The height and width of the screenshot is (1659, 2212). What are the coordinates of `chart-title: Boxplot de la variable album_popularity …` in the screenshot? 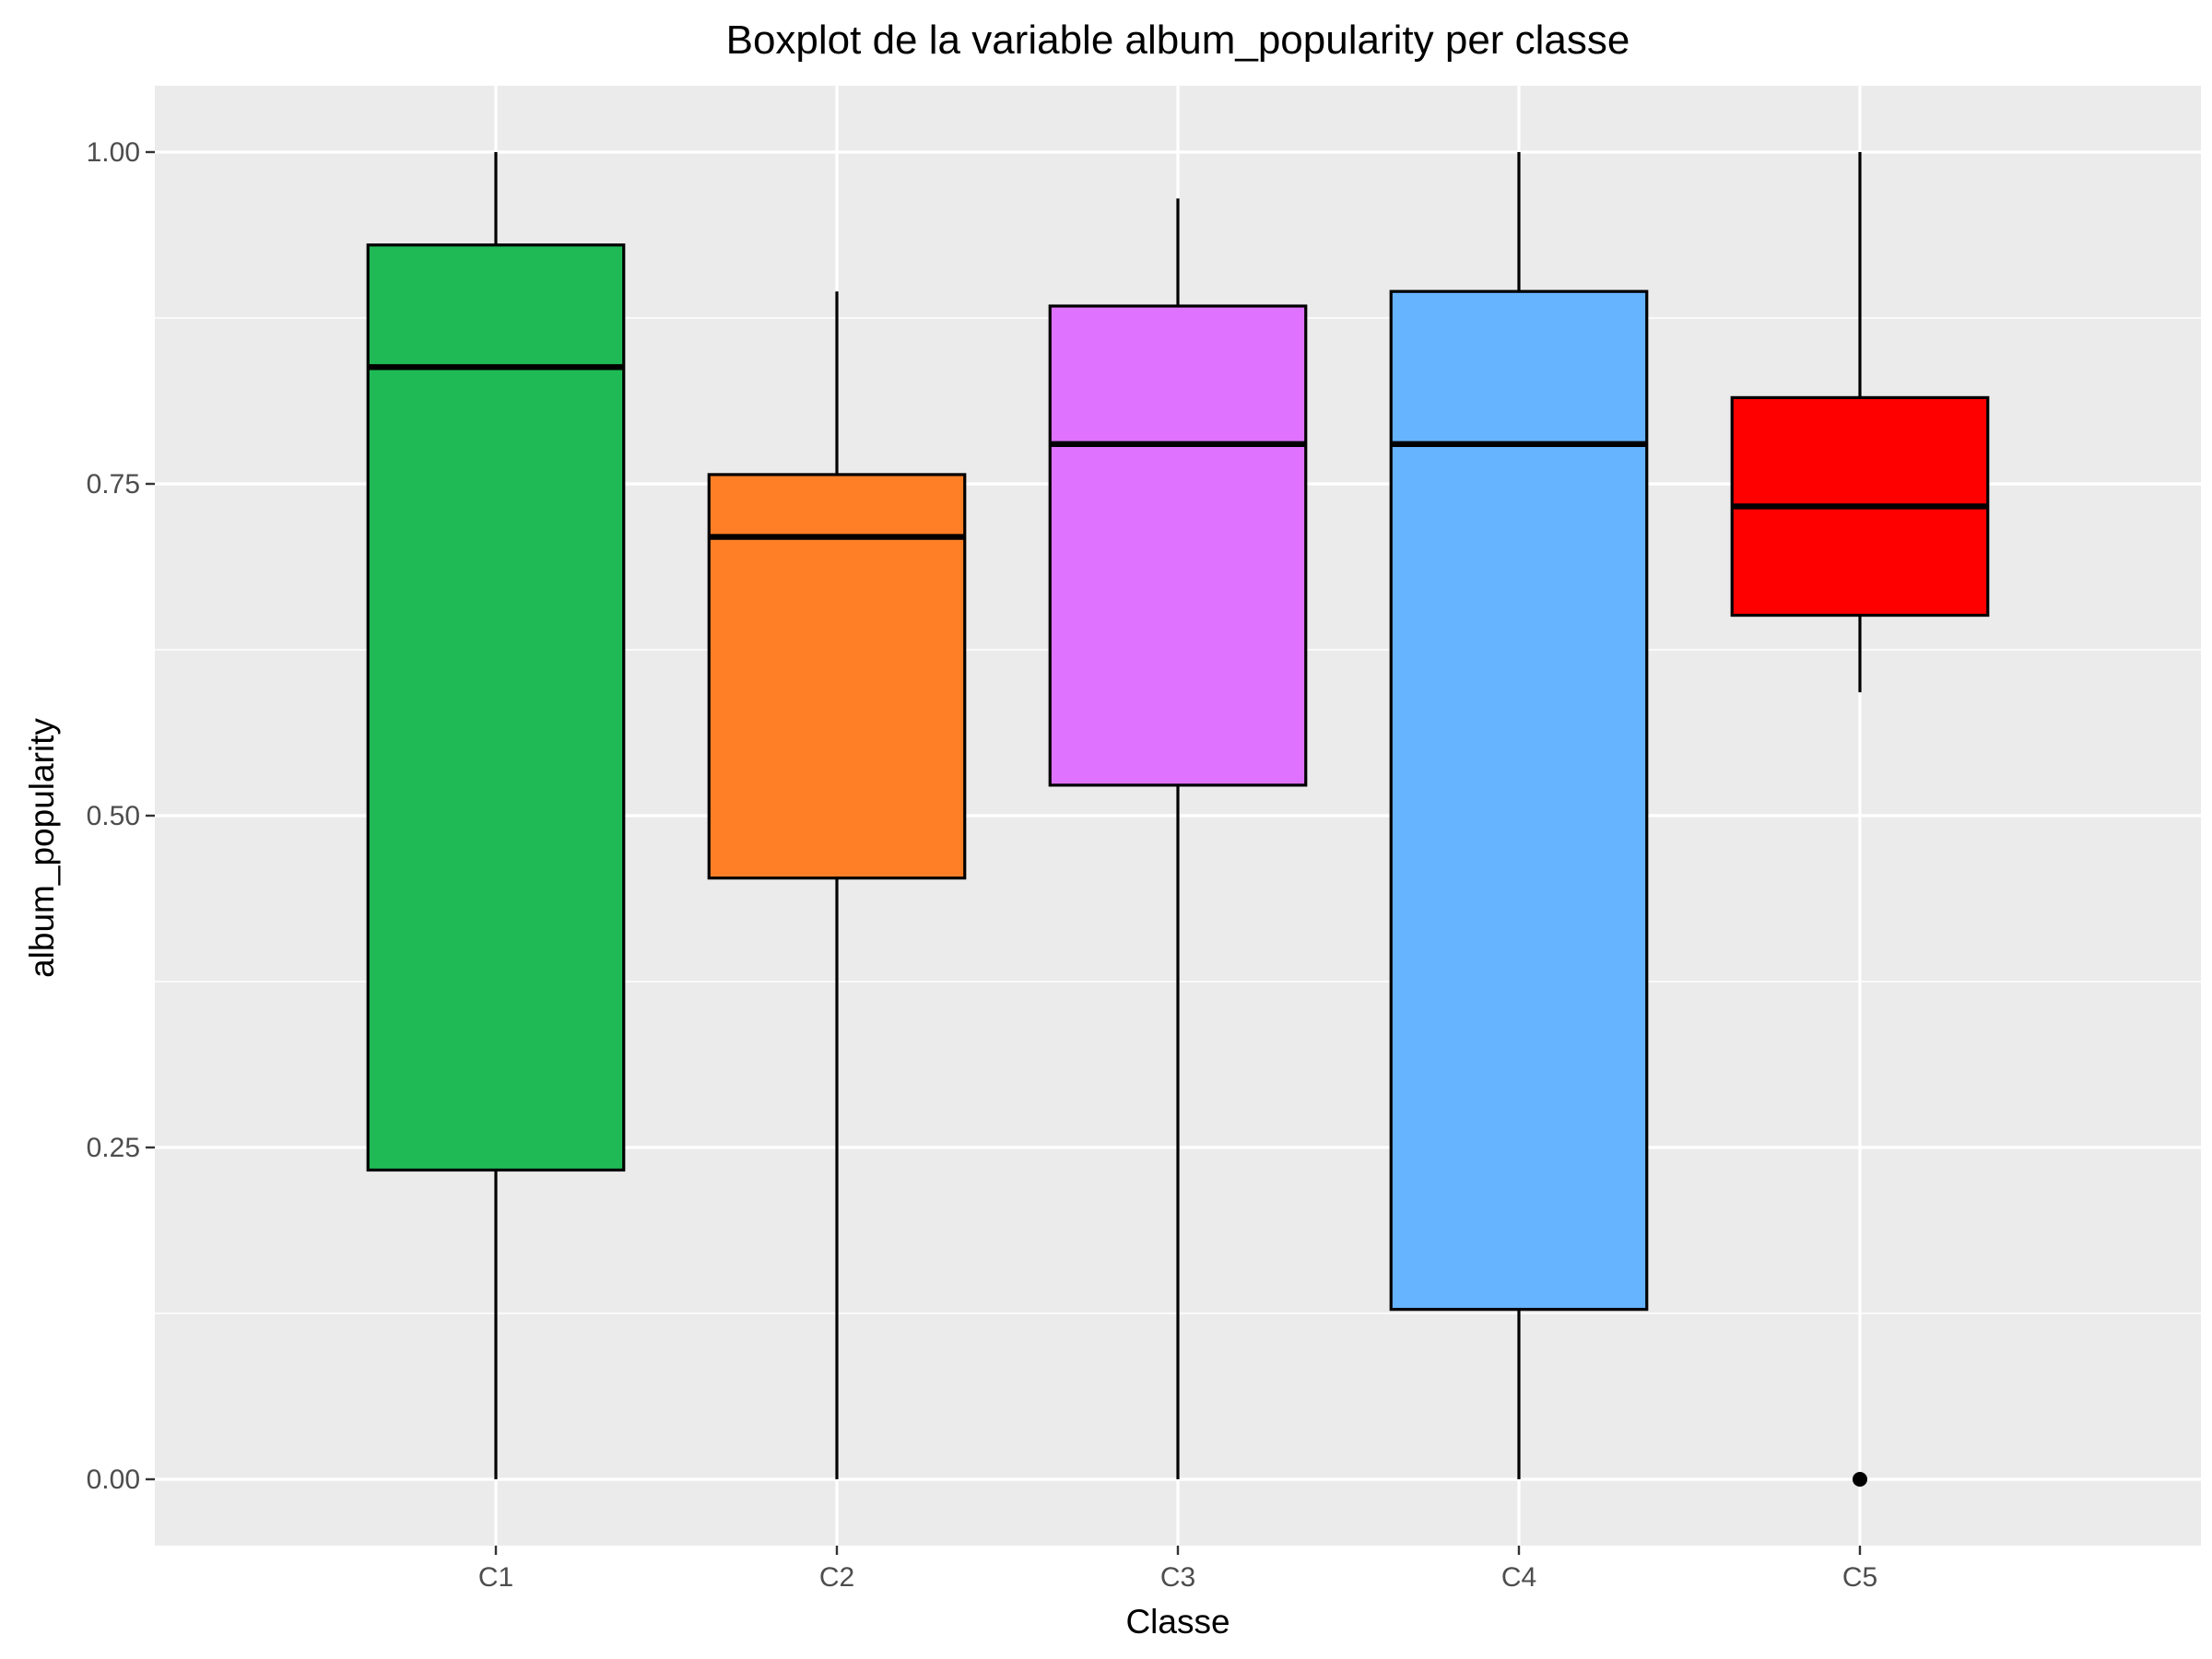 It's located at (1178, 40).